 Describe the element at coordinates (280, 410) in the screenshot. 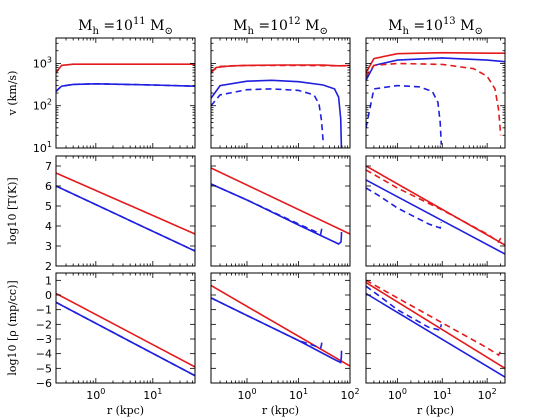

I see `xlabel-2: r (kpc)` at that location.